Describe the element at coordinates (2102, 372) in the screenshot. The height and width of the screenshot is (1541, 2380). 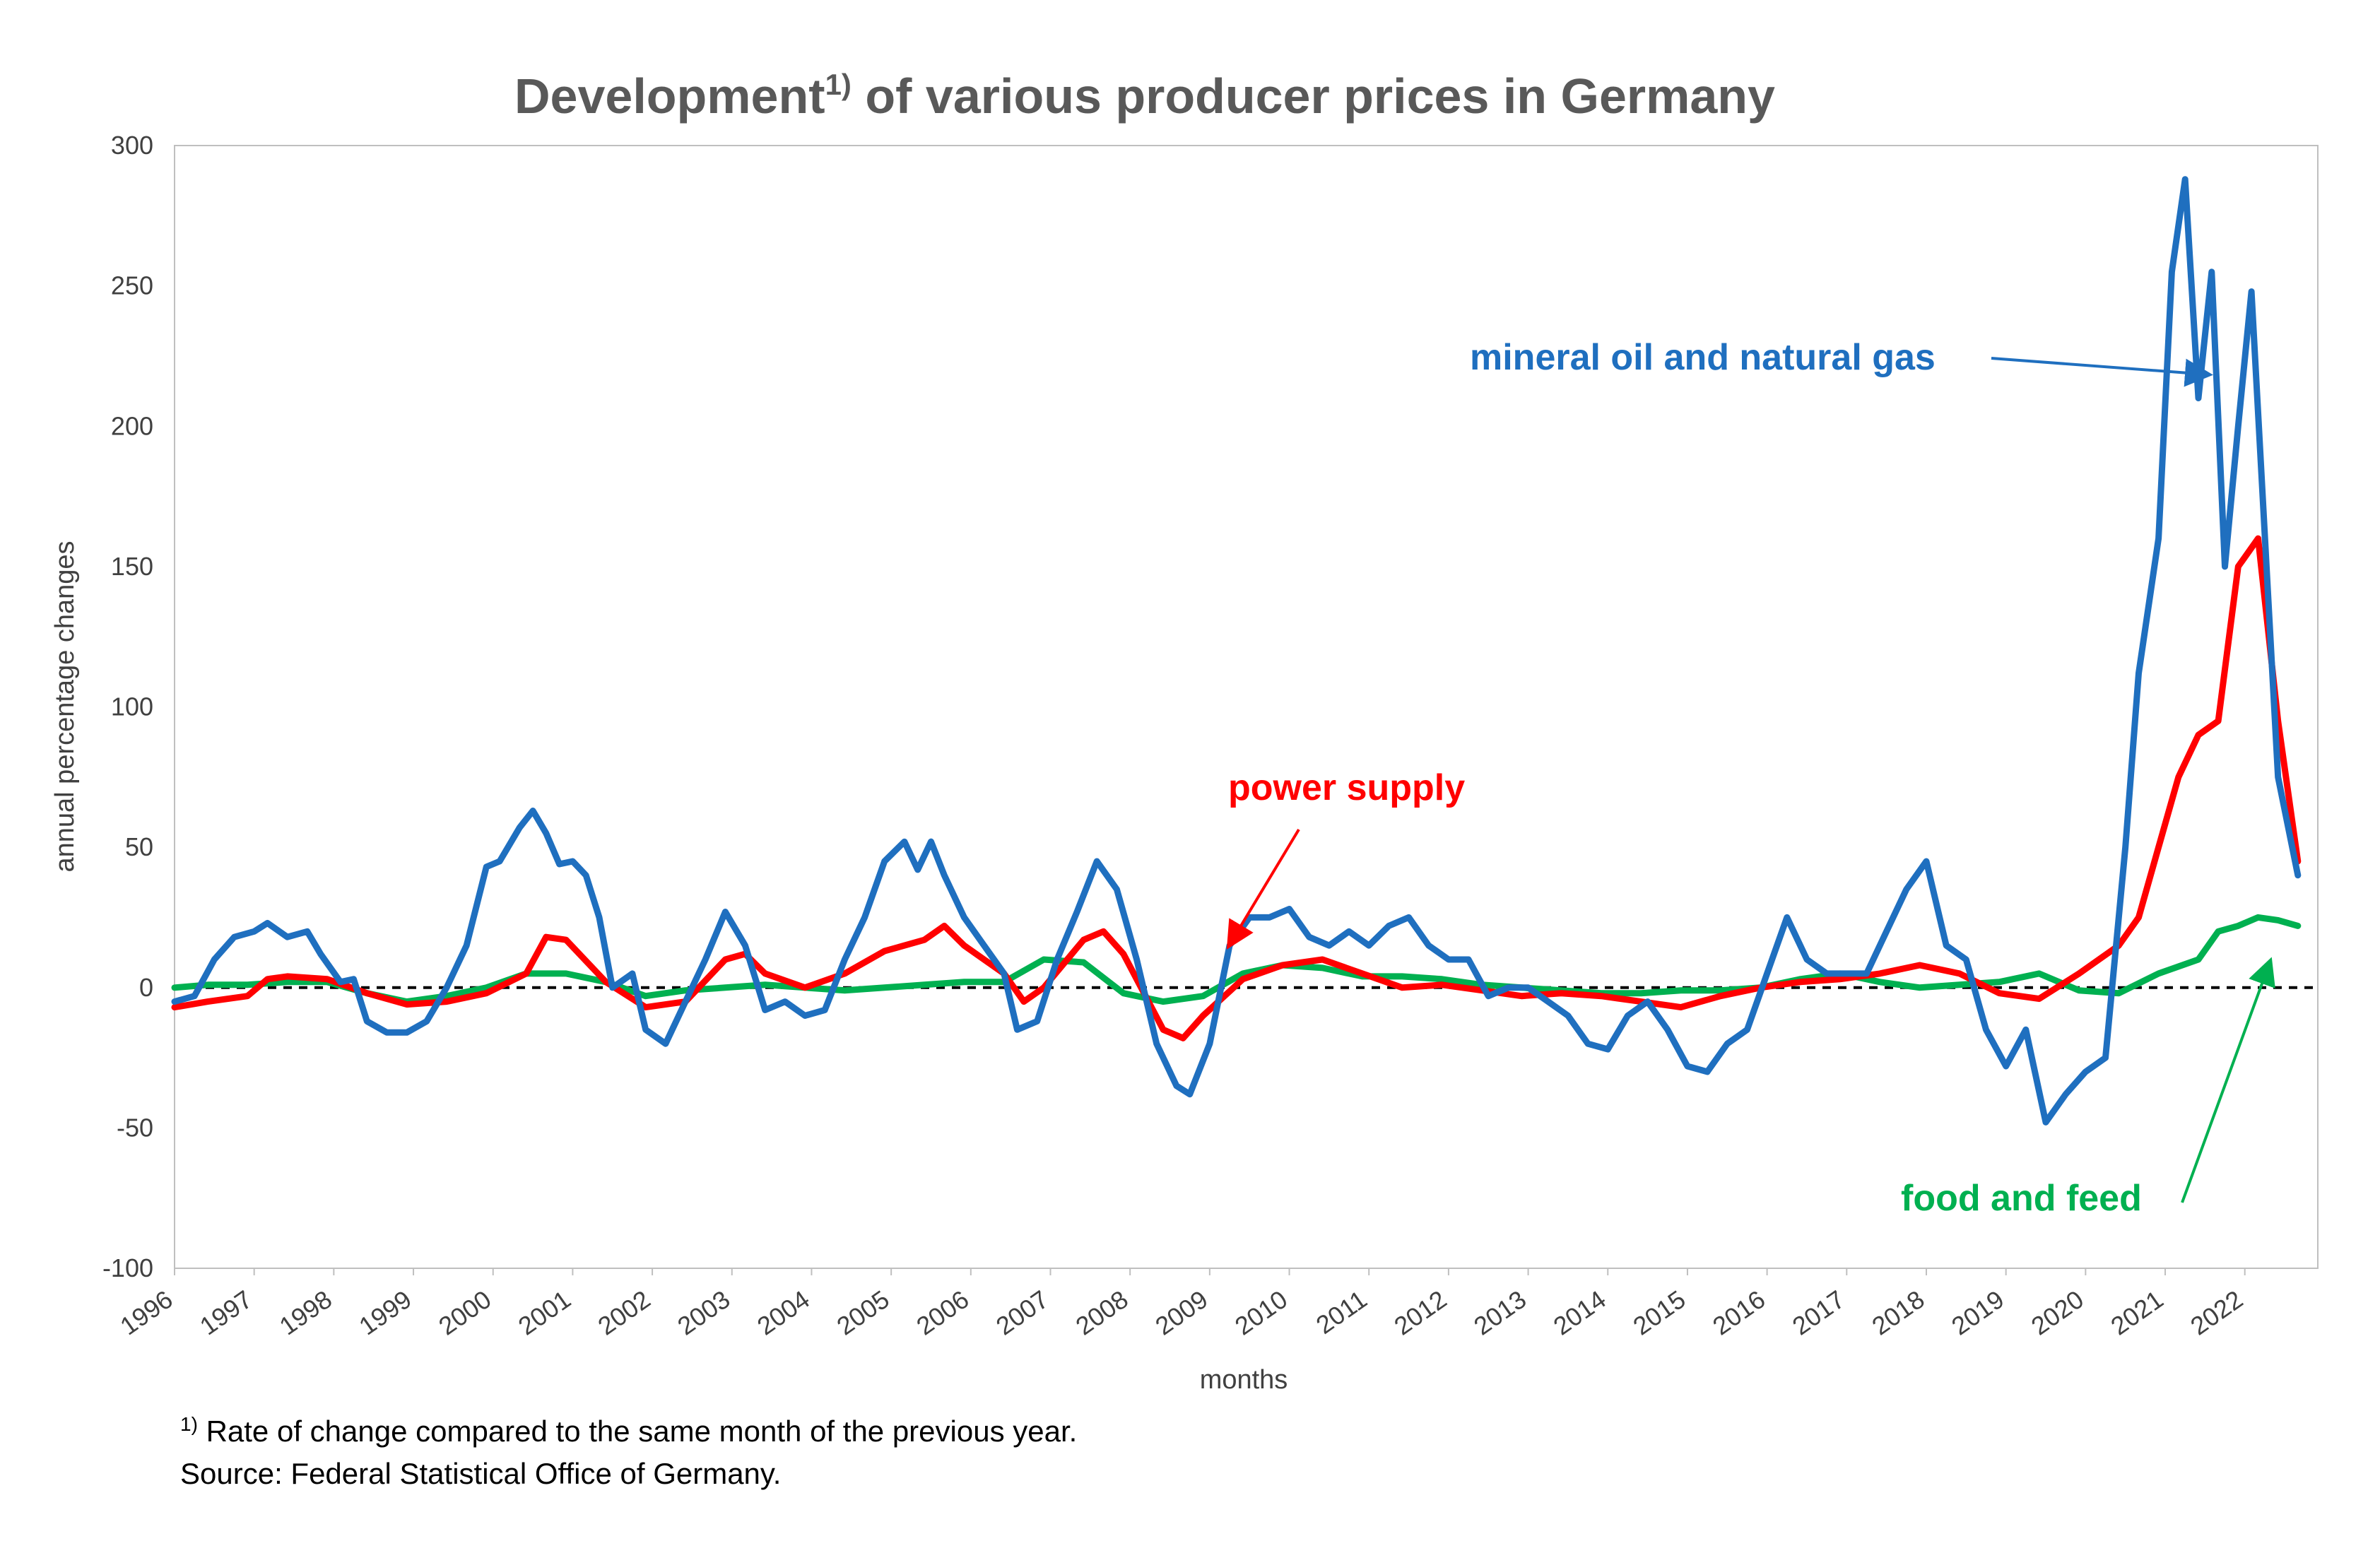
I see `arrow-mineral-oil` at that location.